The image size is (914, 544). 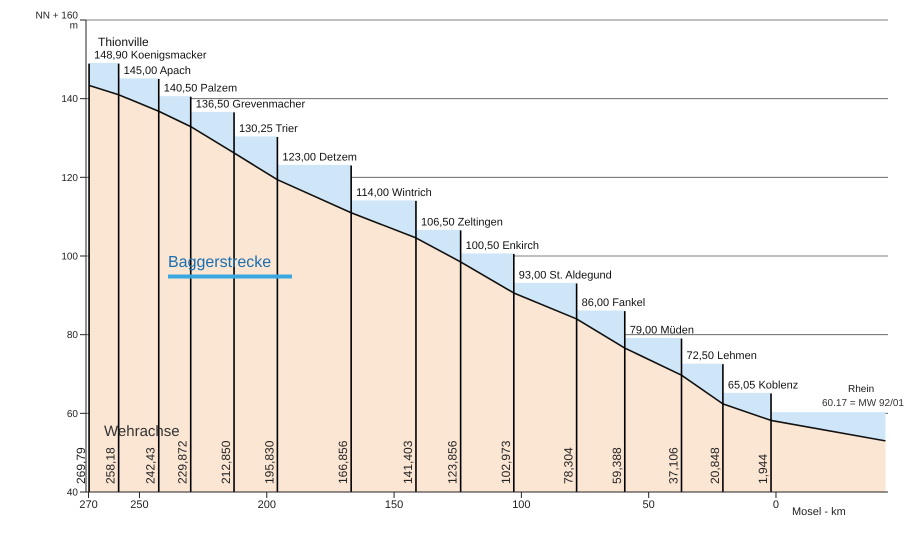 I want to click on annotation: 60.17 = MW 92/01, so click(x=863, y=403).